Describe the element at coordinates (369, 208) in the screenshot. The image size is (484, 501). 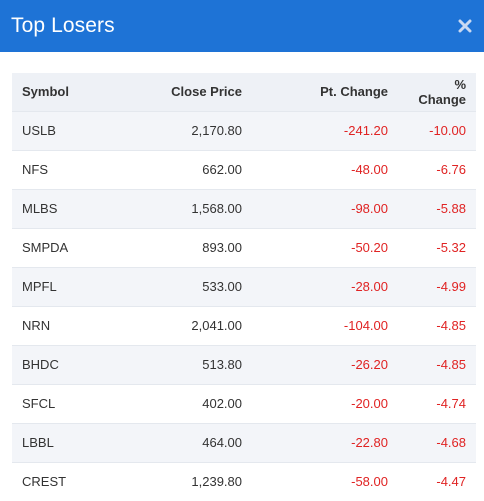
I see `pt-change-cell: -98.00` at that location.